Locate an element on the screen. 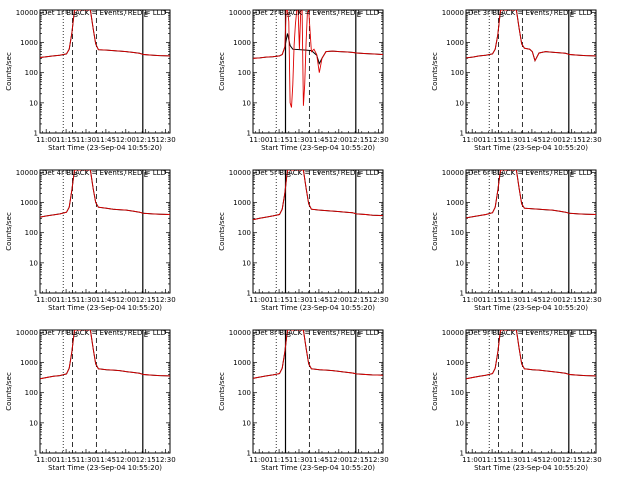 Image resolution: width=640 pixels, height=480 pixels. panel-title: Det 9r BLACK = Events, RED = LLD is located at coordinates (530, 333).